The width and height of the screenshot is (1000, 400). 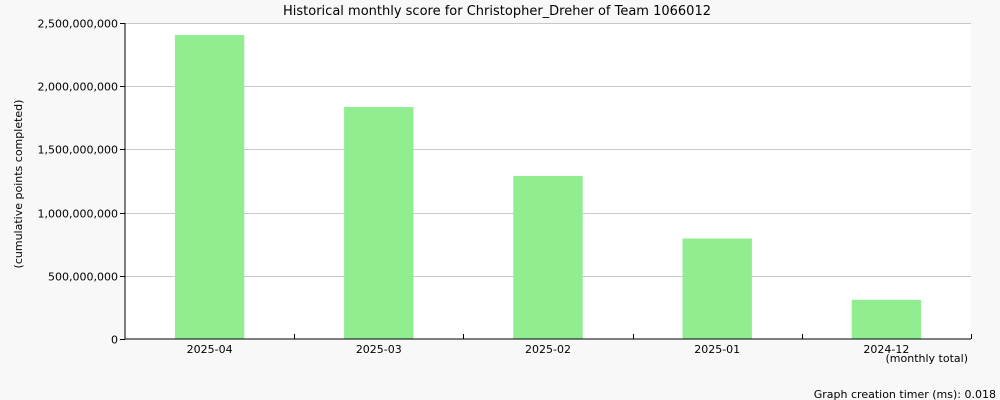 I want to click on y-tick-label-3: 1,500,000,000, so click(x=78, y=150).